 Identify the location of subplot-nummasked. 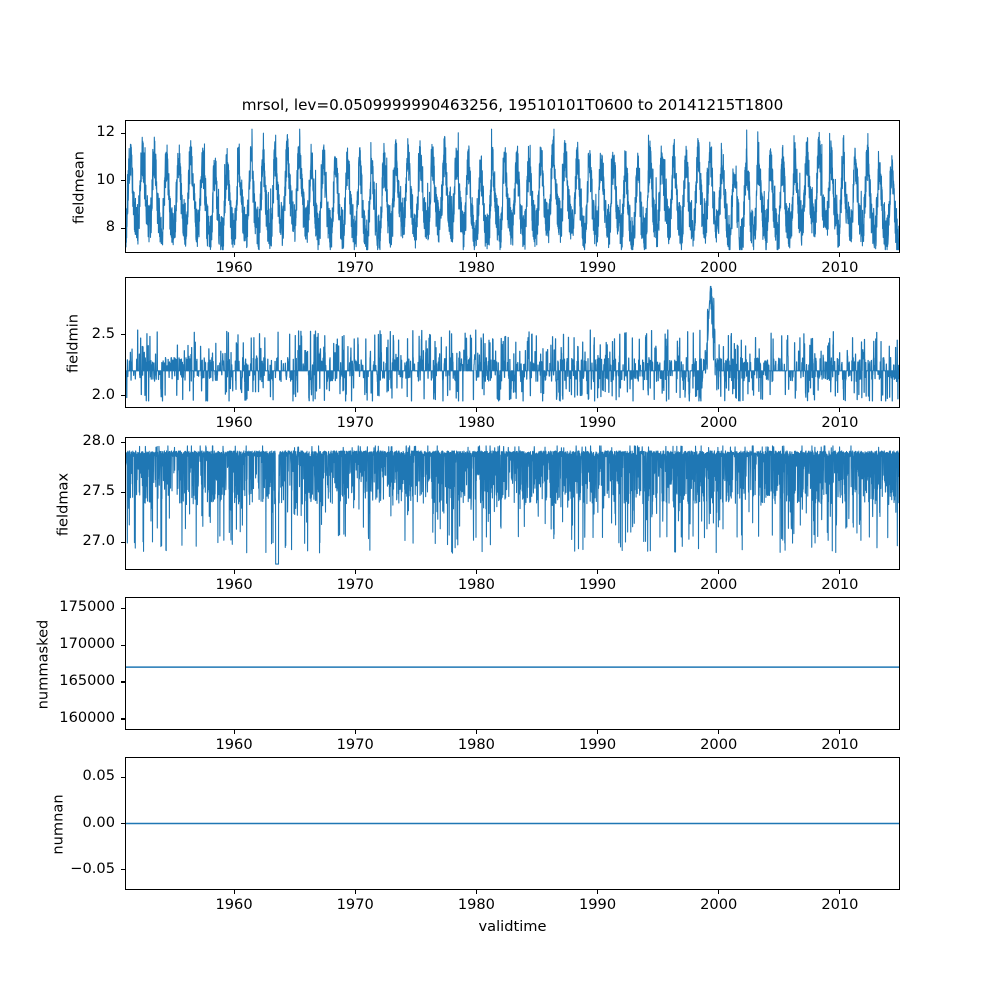
(512, 663).